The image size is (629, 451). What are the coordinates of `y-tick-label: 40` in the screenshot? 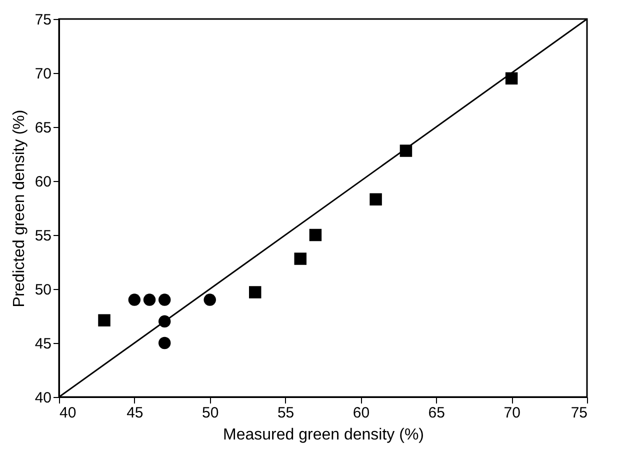 It's located at (43, 398).